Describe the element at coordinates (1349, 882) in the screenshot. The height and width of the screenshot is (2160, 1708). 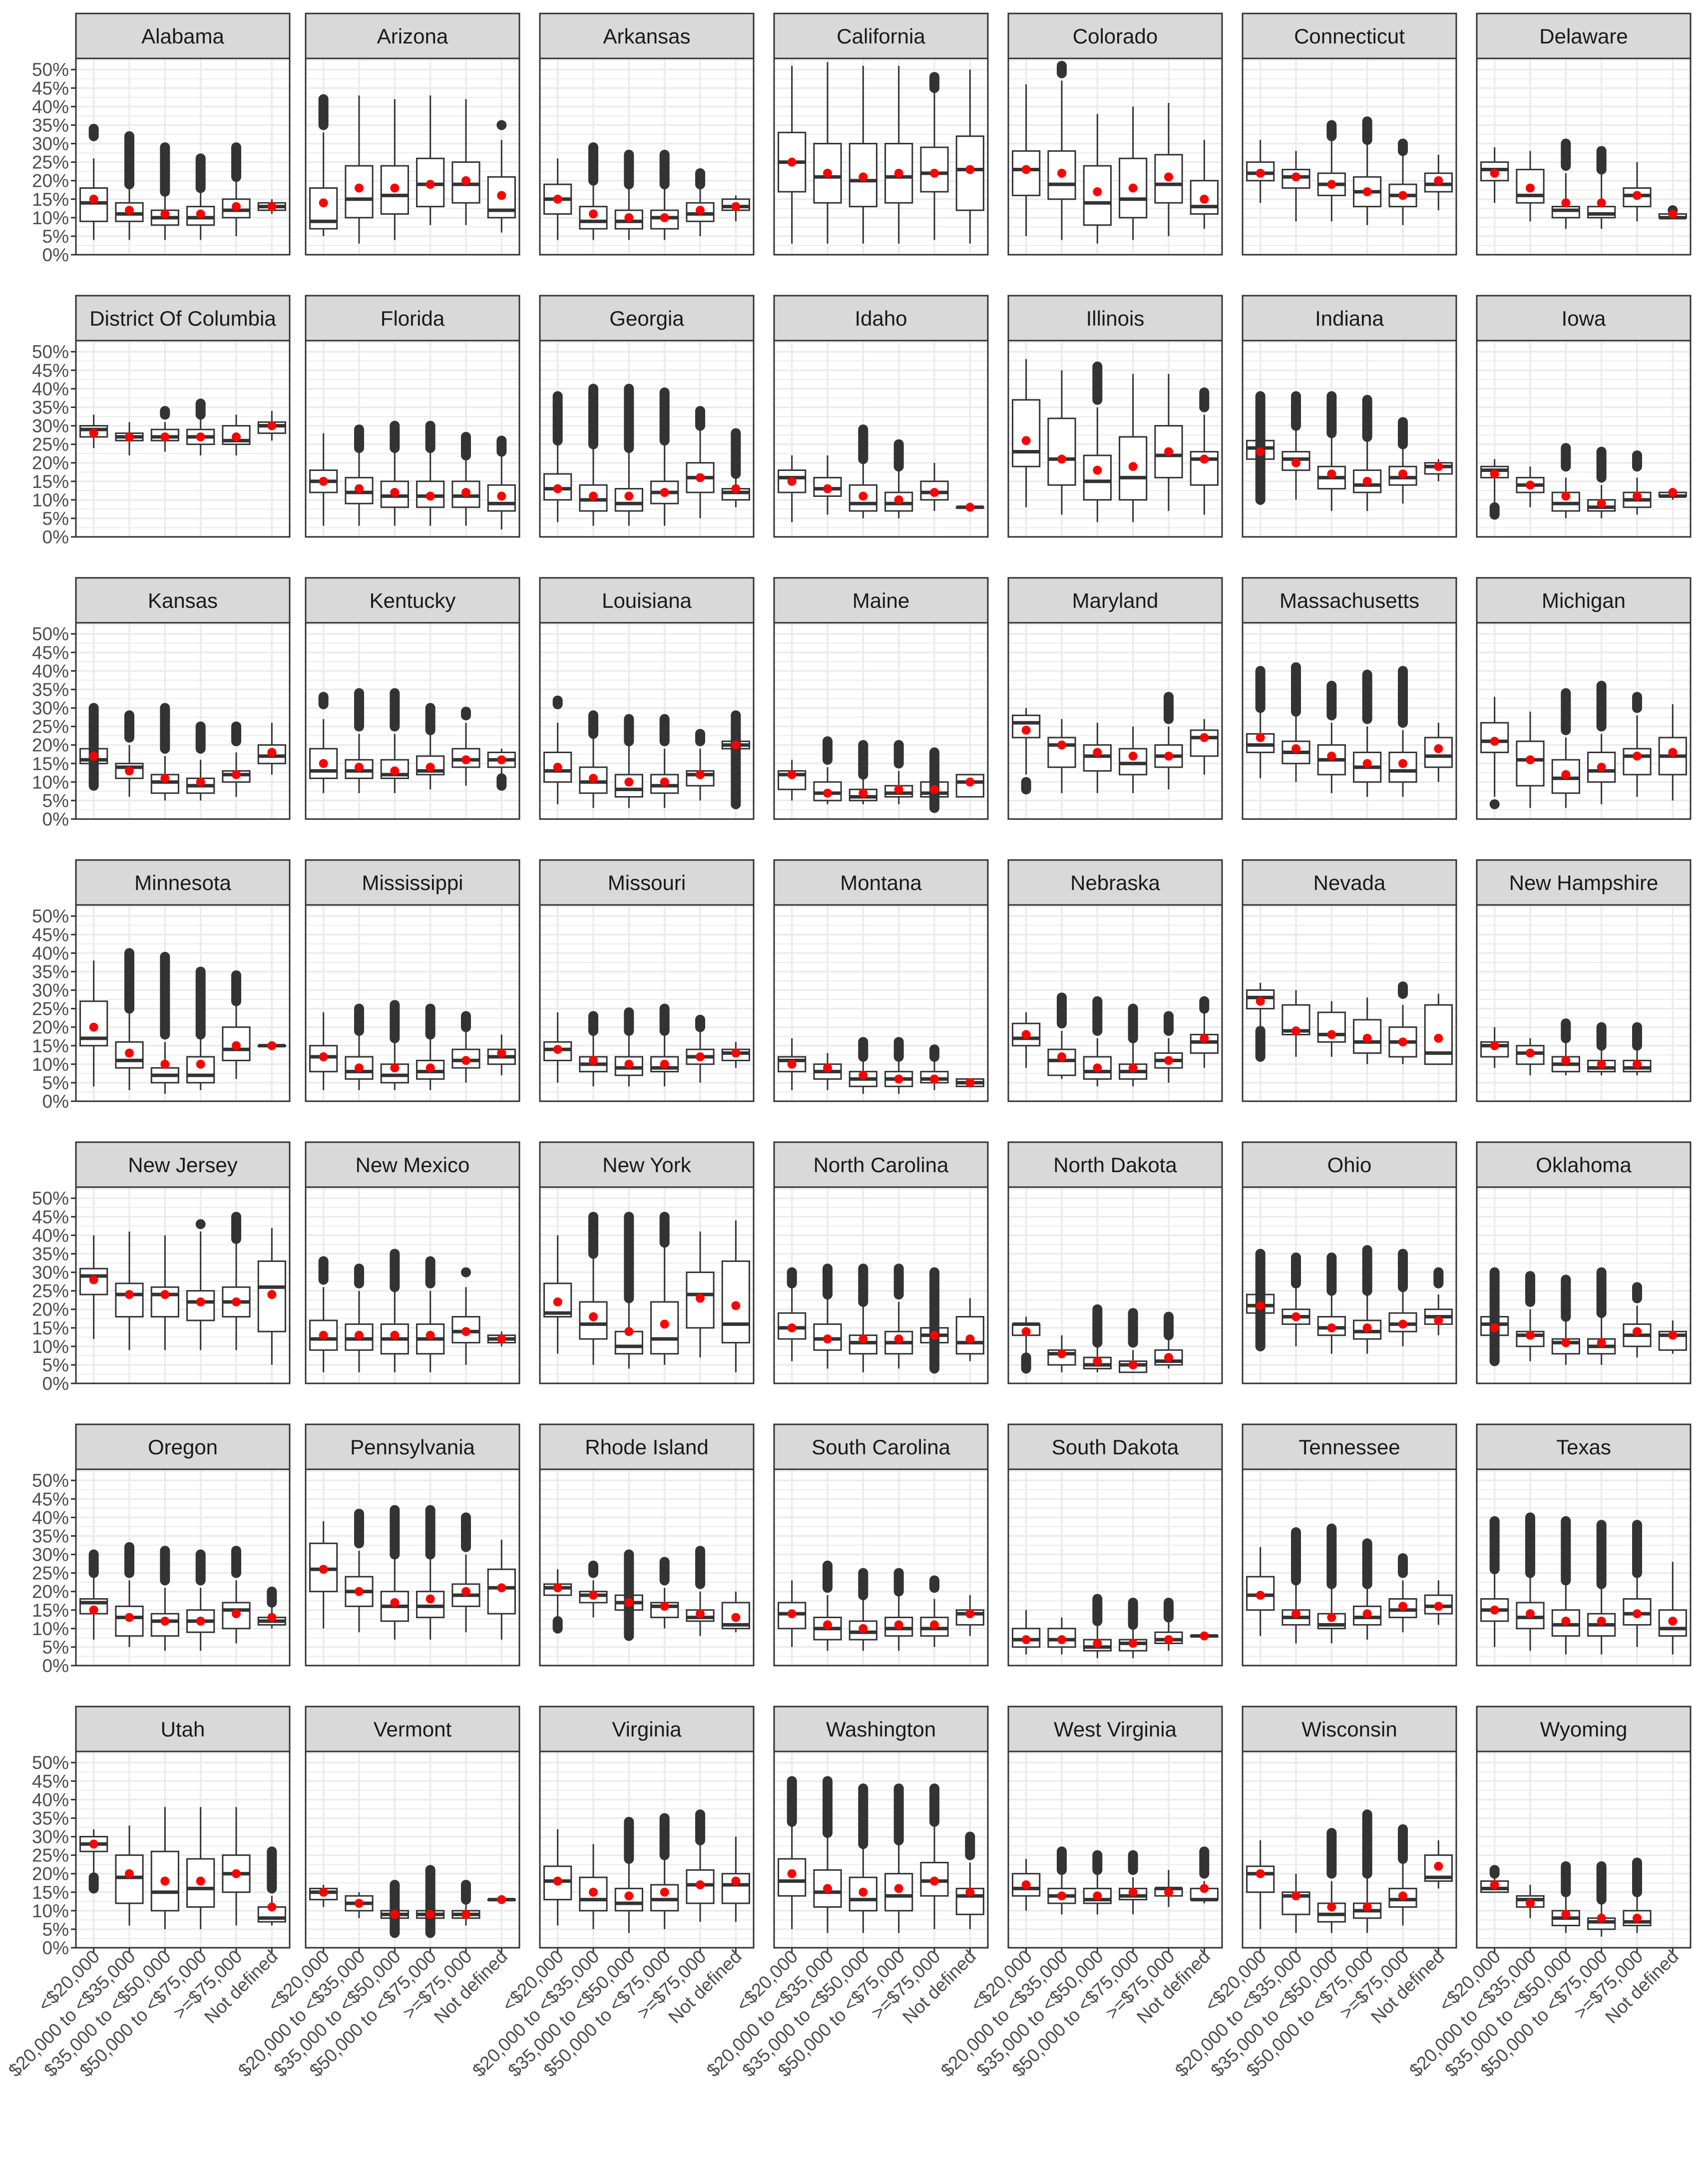
I see `facet-title: Nevada` at that location.